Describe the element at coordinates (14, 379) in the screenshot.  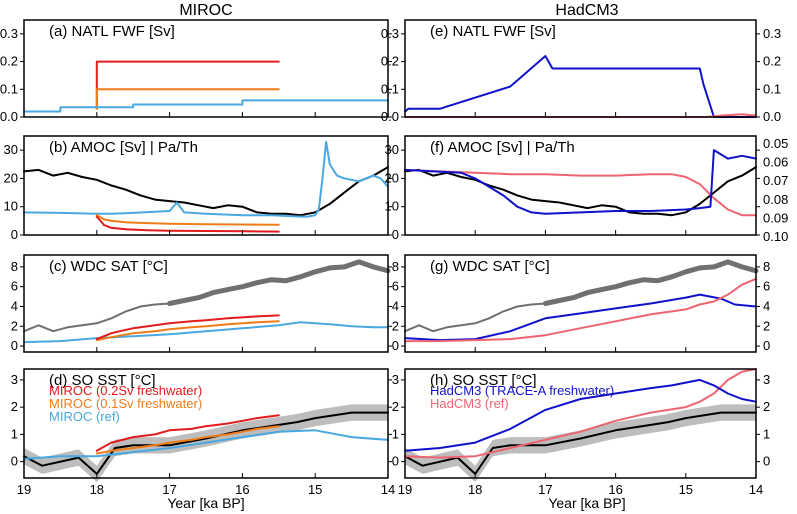
I see `panel-d-ytick-label: 3` at that location.